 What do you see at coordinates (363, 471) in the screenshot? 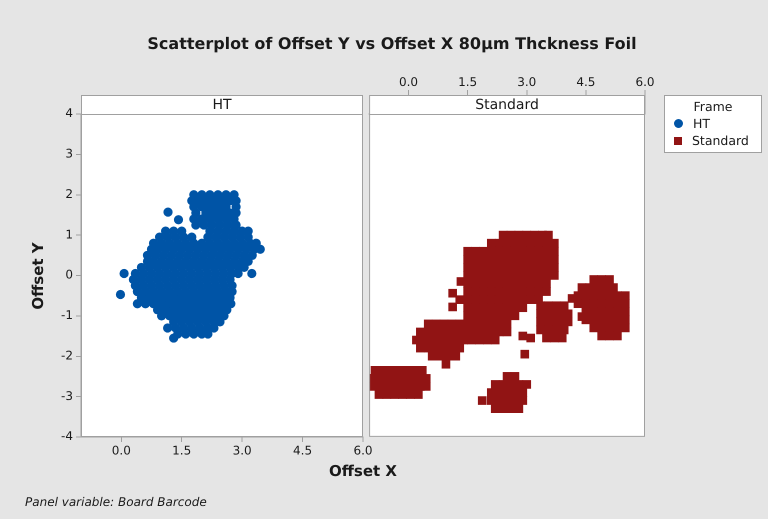
I see `x-axis-title: Offset X` at bounding box center [363, 471].